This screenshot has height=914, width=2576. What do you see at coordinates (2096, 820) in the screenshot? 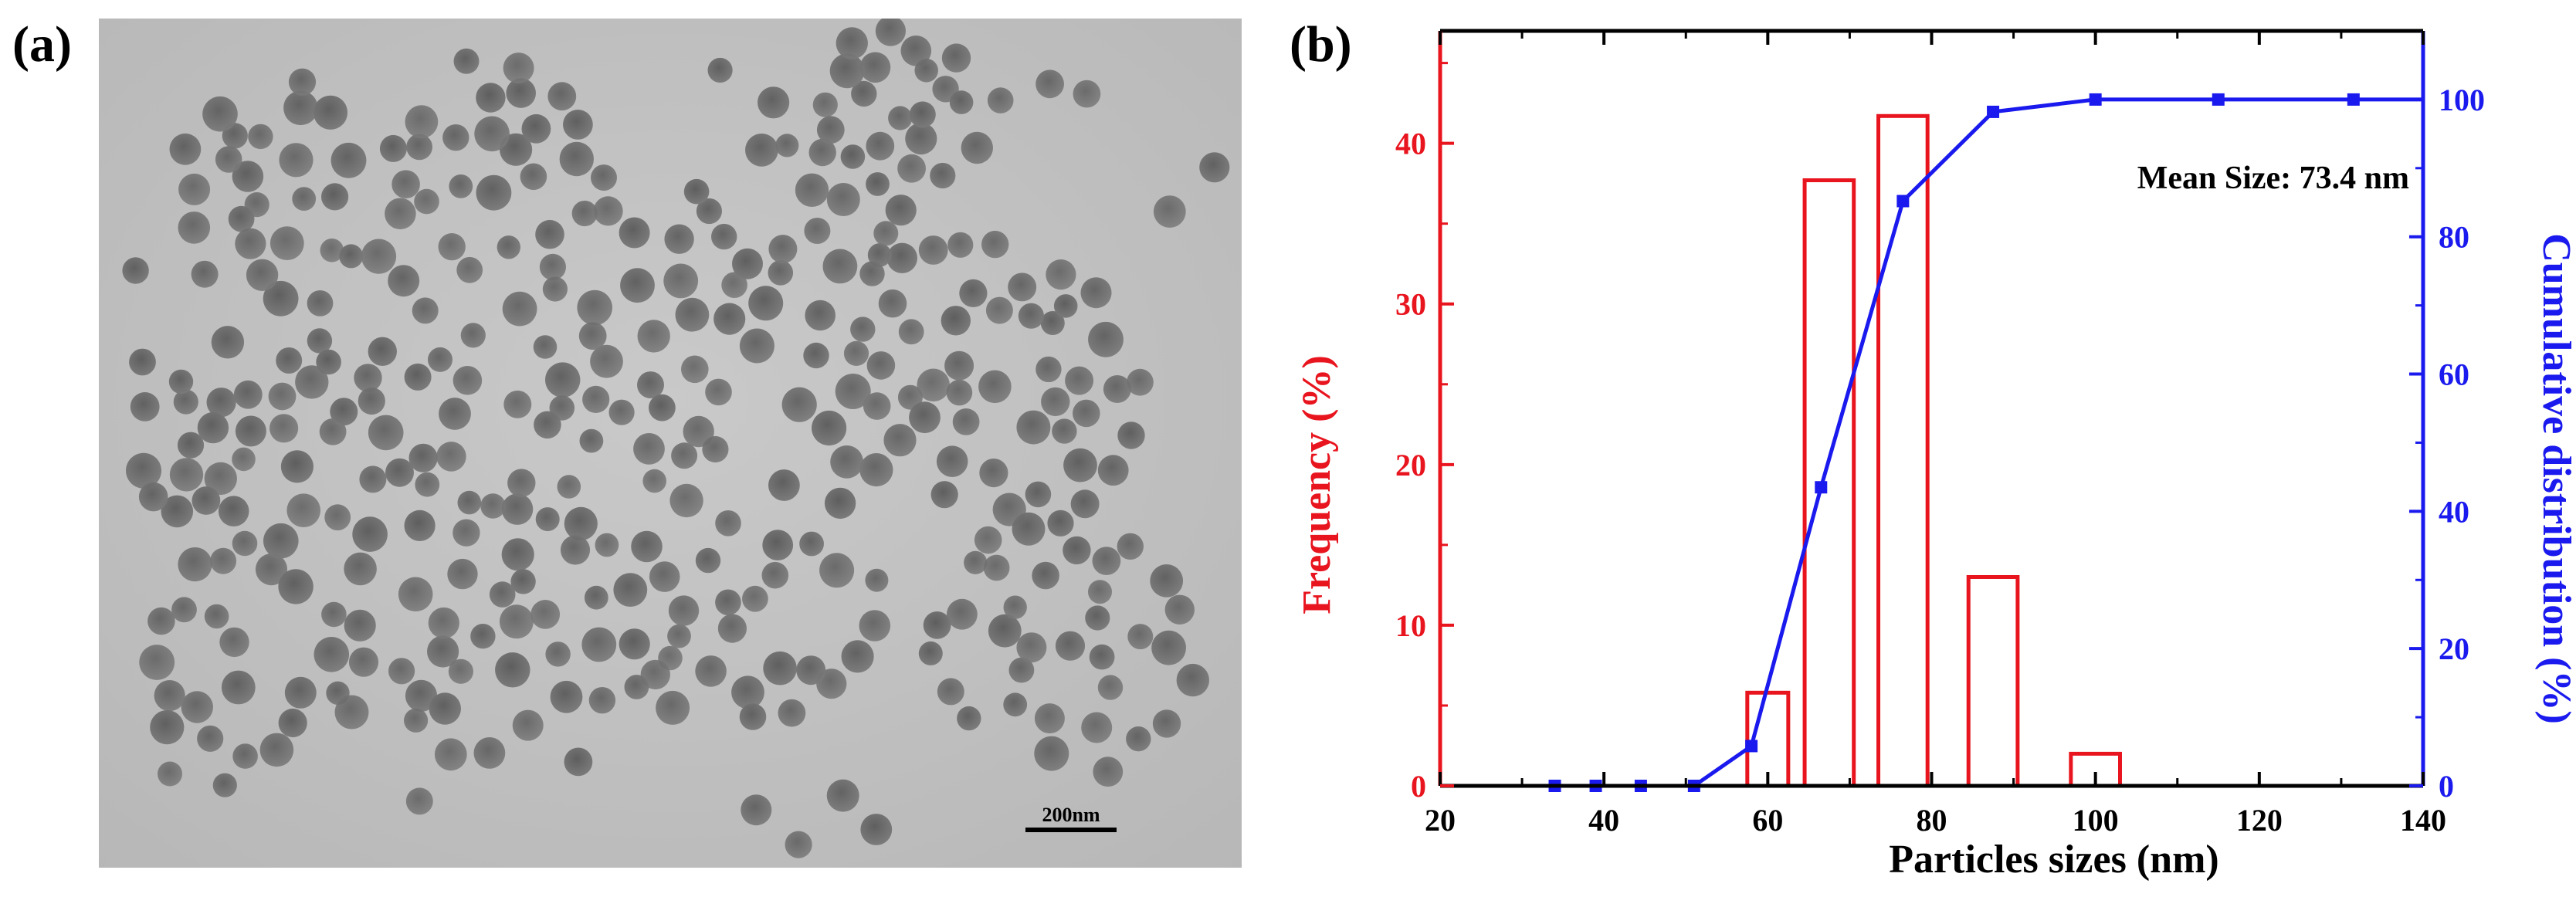
I see `x-tick-label: 100` at bounding box center [2096, 820].